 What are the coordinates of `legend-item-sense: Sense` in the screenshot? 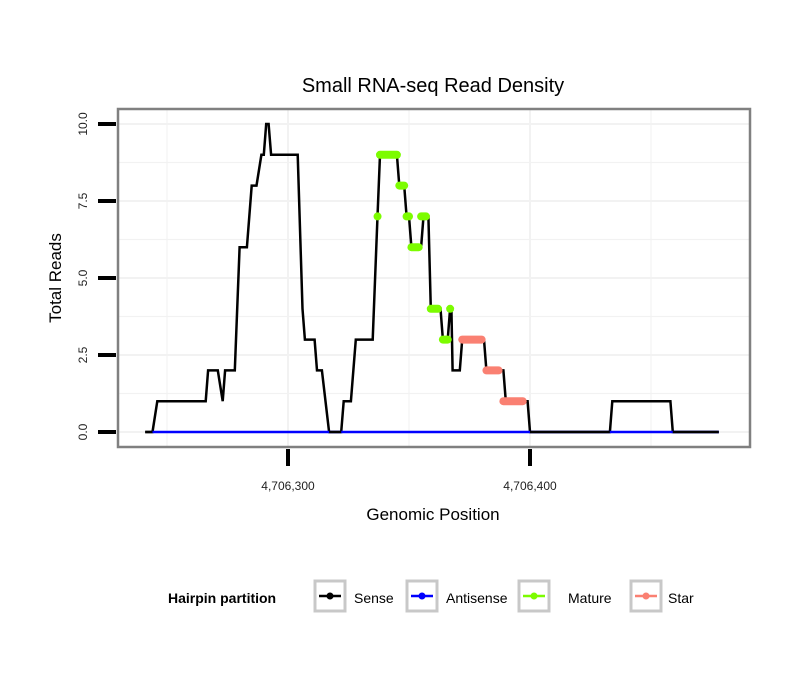 It's located at (353, 596).